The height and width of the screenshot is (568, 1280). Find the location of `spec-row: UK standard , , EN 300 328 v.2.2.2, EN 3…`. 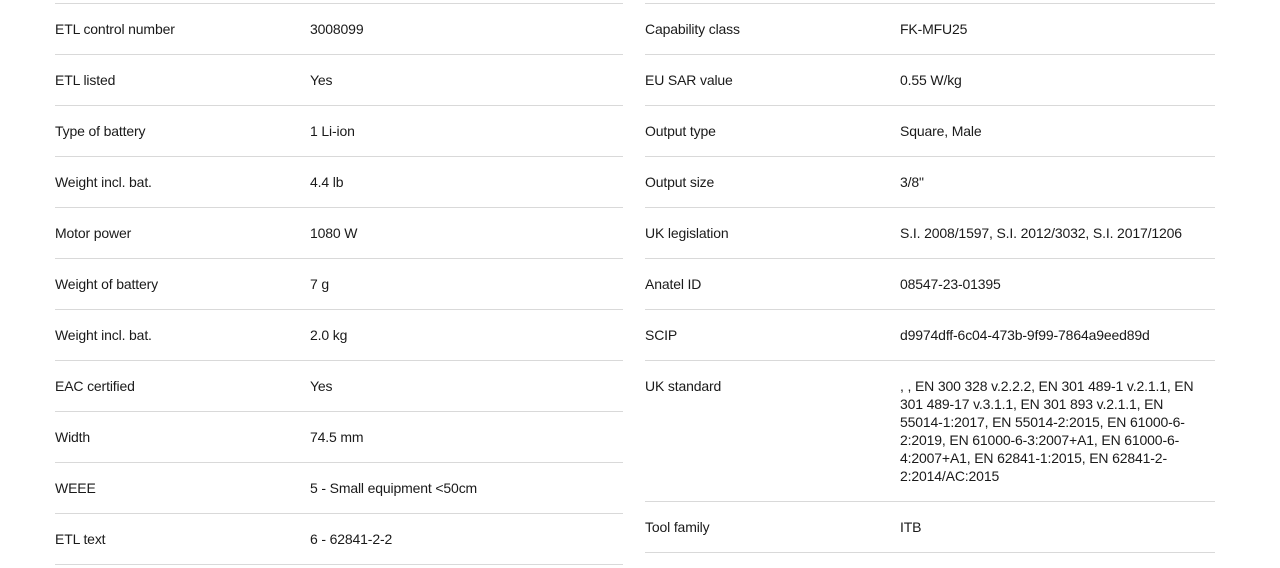

spec-row: UK standard , , EN 300 328 v.2.2.2, EN 3… is located at coordinates (930, 430).